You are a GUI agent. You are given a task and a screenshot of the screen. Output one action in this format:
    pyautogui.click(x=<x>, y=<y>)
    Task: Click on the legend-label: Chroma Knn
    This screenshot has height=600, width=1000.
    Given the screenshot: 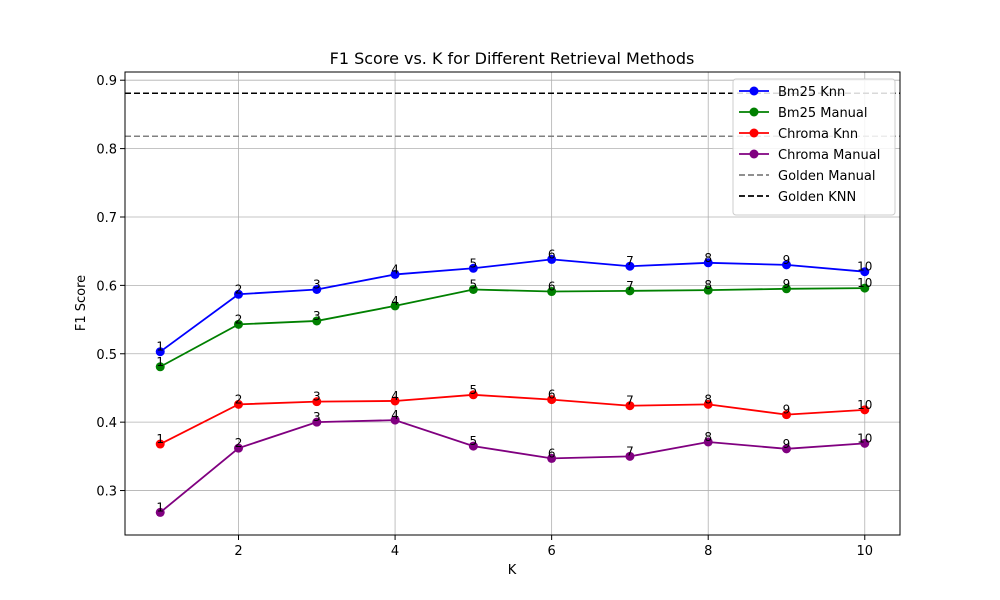 What is the action you would take?
    pyautogui.click(x=818, y=134)
    